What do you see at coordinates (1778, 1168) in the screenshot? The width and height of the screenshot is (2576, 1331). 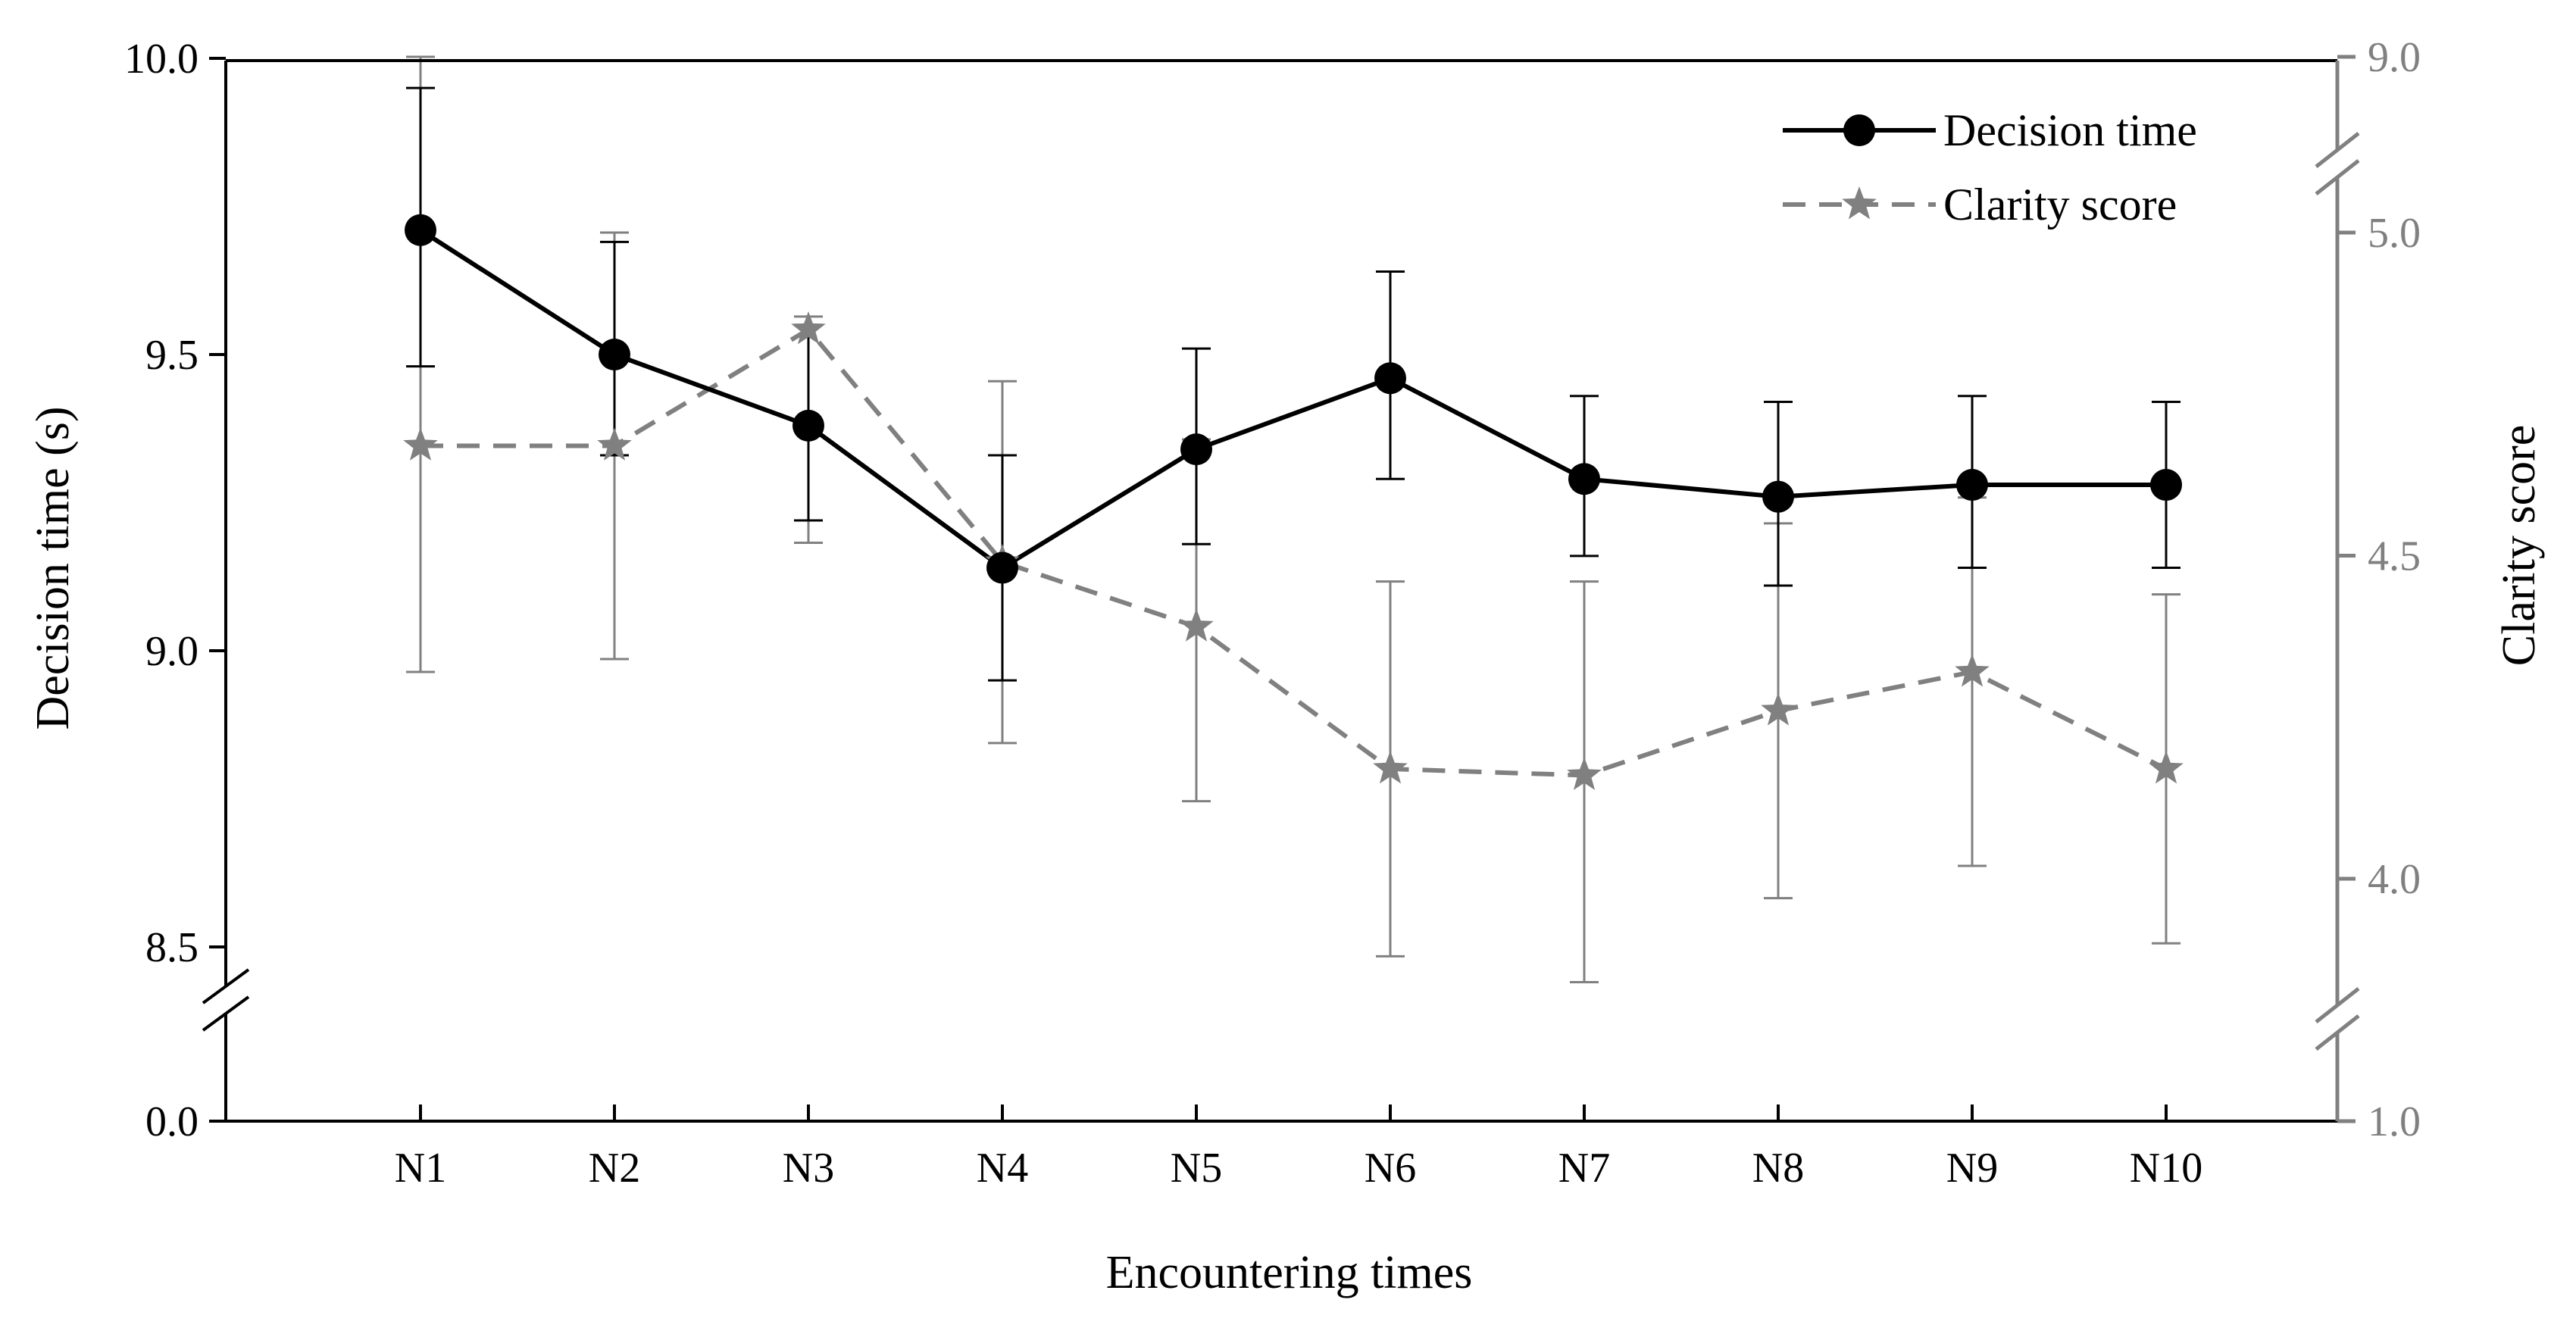 I see `x-tick-label: N8` at bounding box center [1778, 1168].